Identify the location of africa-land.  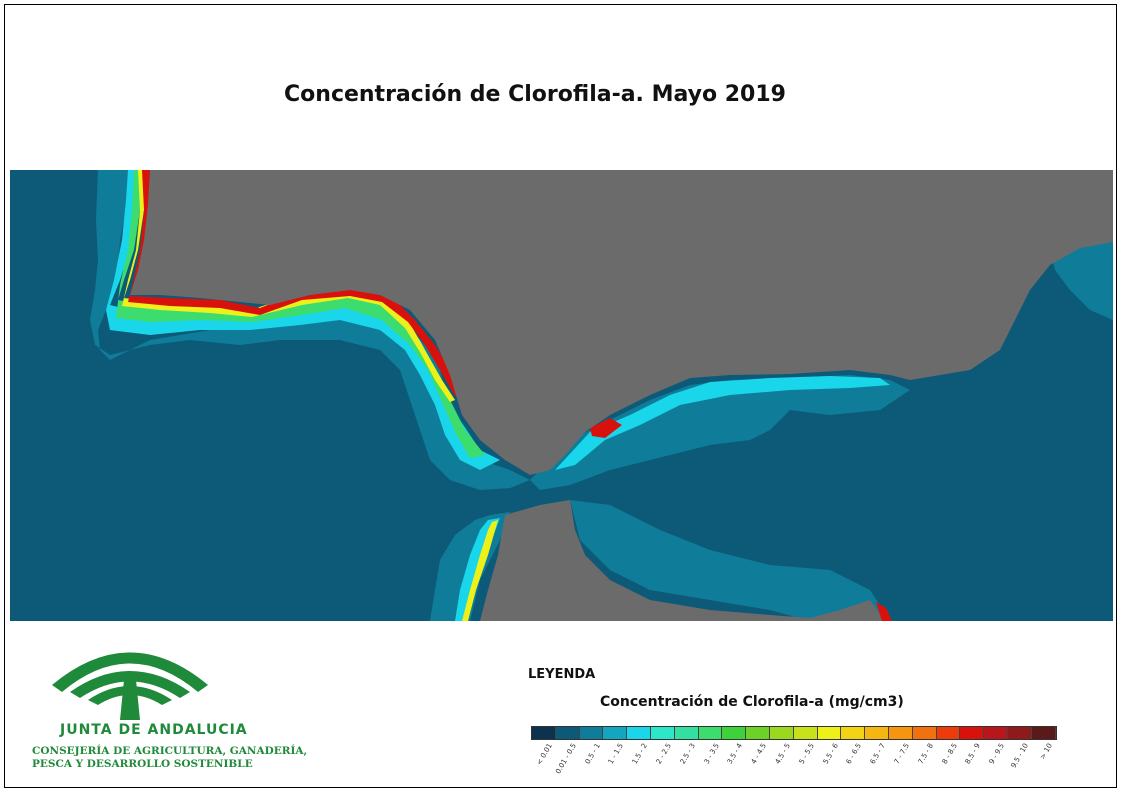
(682, 560).